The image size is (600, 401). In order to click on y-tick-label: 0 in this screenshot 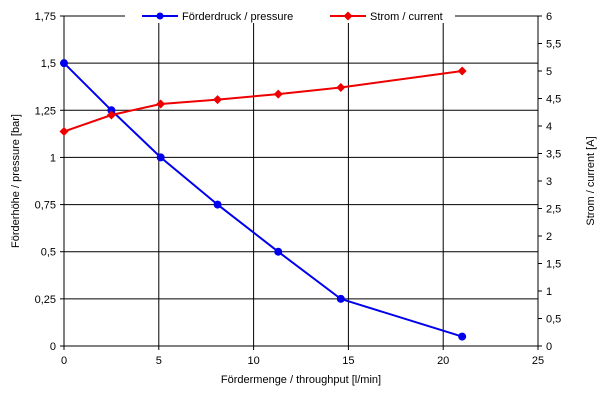, I will do `click(53, 347)`.